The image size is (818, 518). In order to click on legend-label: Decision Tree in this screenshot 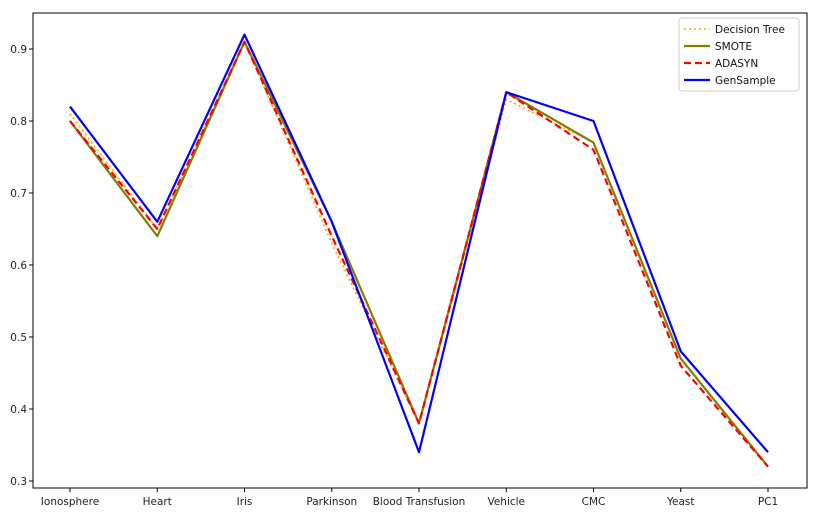, I will do `click(750, 30)`.